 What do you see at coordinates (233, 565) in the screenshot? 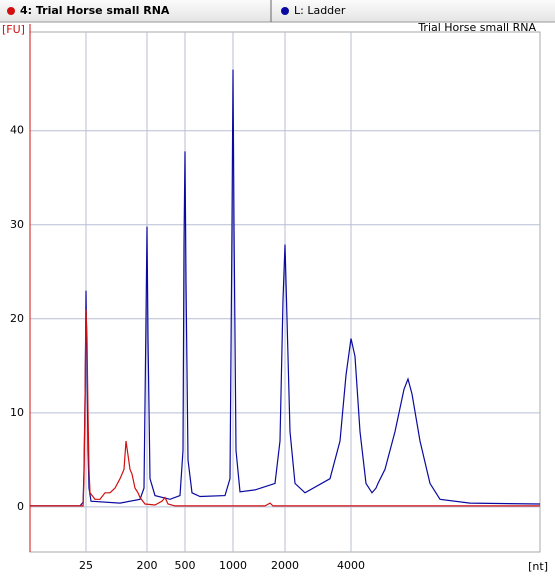
I see `x-tick-label: 1000` at bounding box center [233, 565].